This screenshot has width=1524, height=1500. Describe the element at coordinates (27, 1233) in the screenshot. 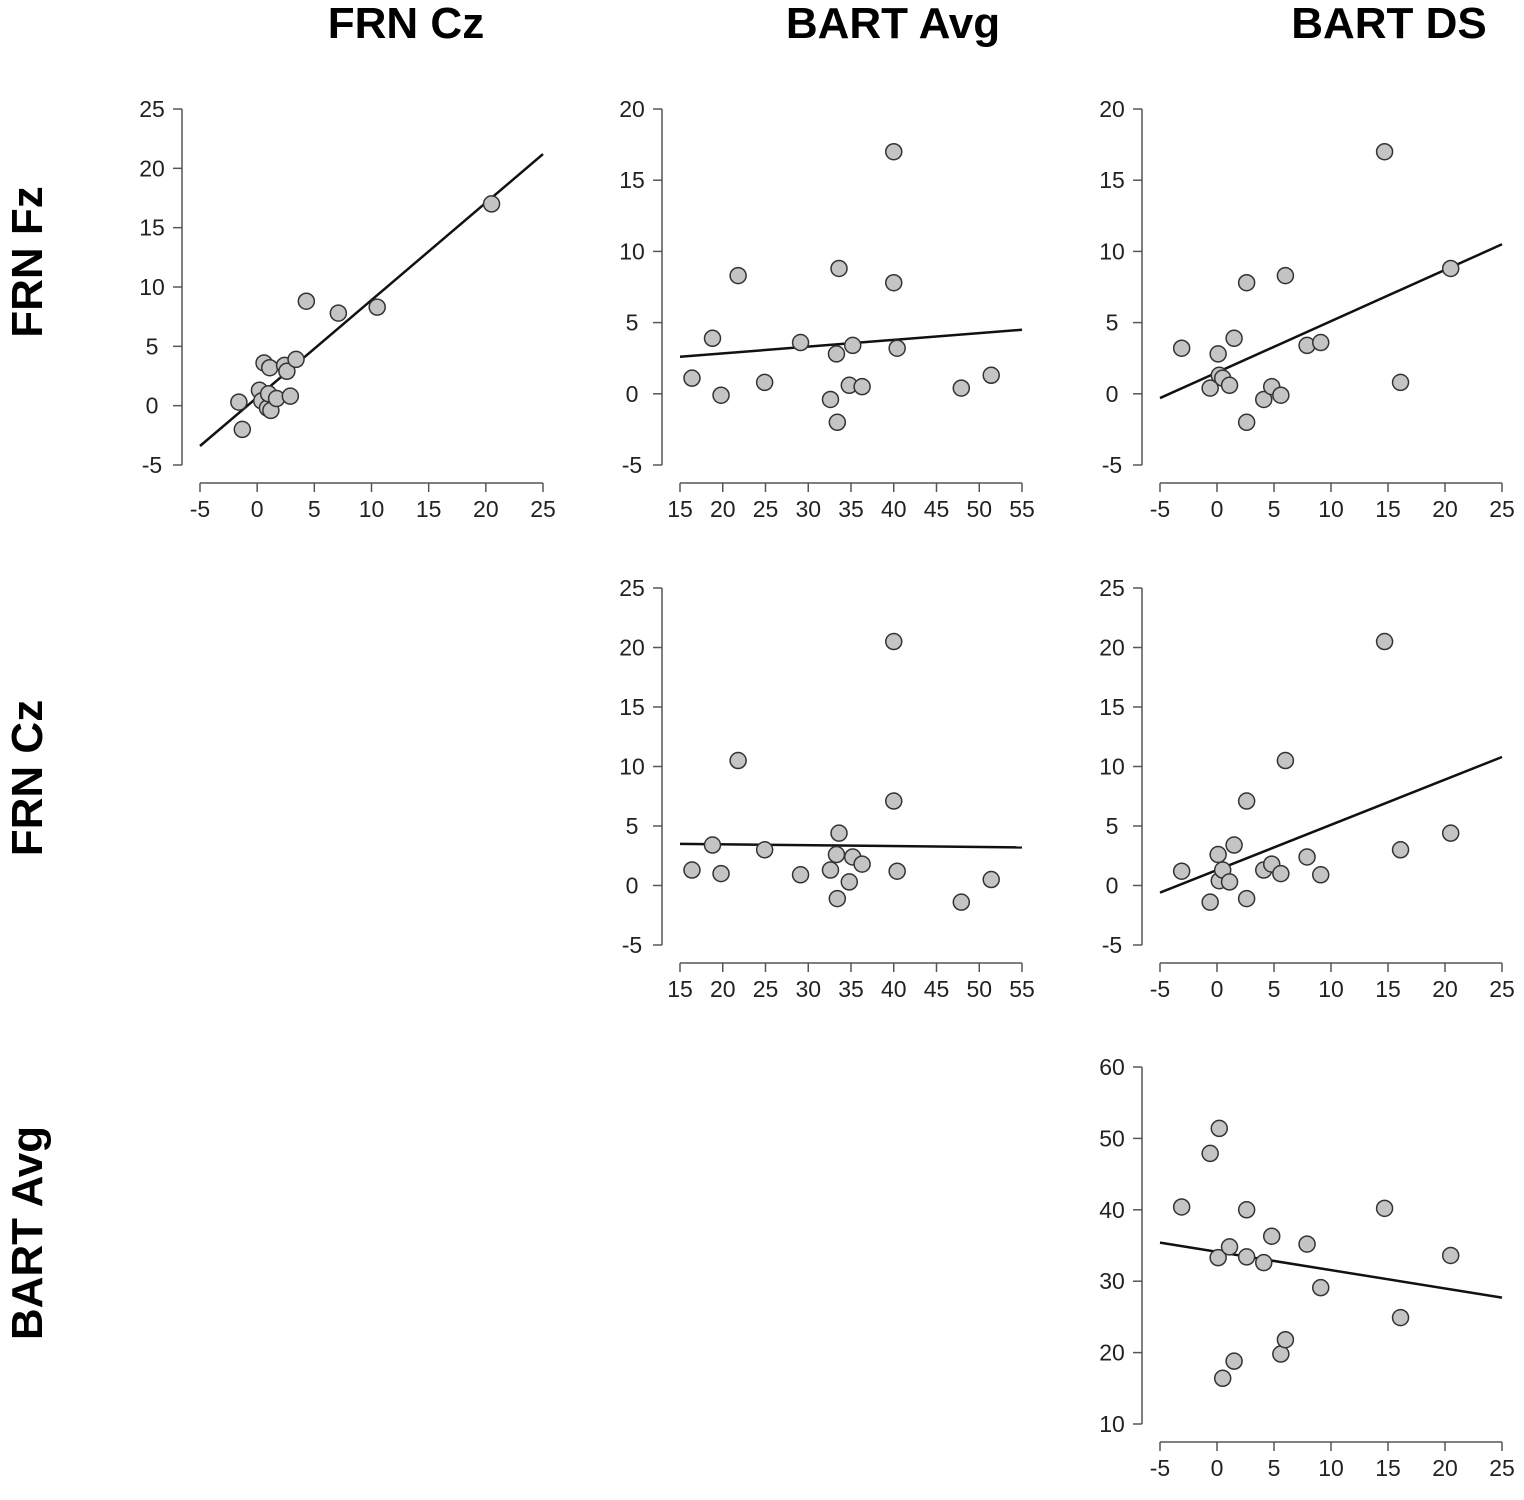

I see `row-title-3: BART Avg` at that location.